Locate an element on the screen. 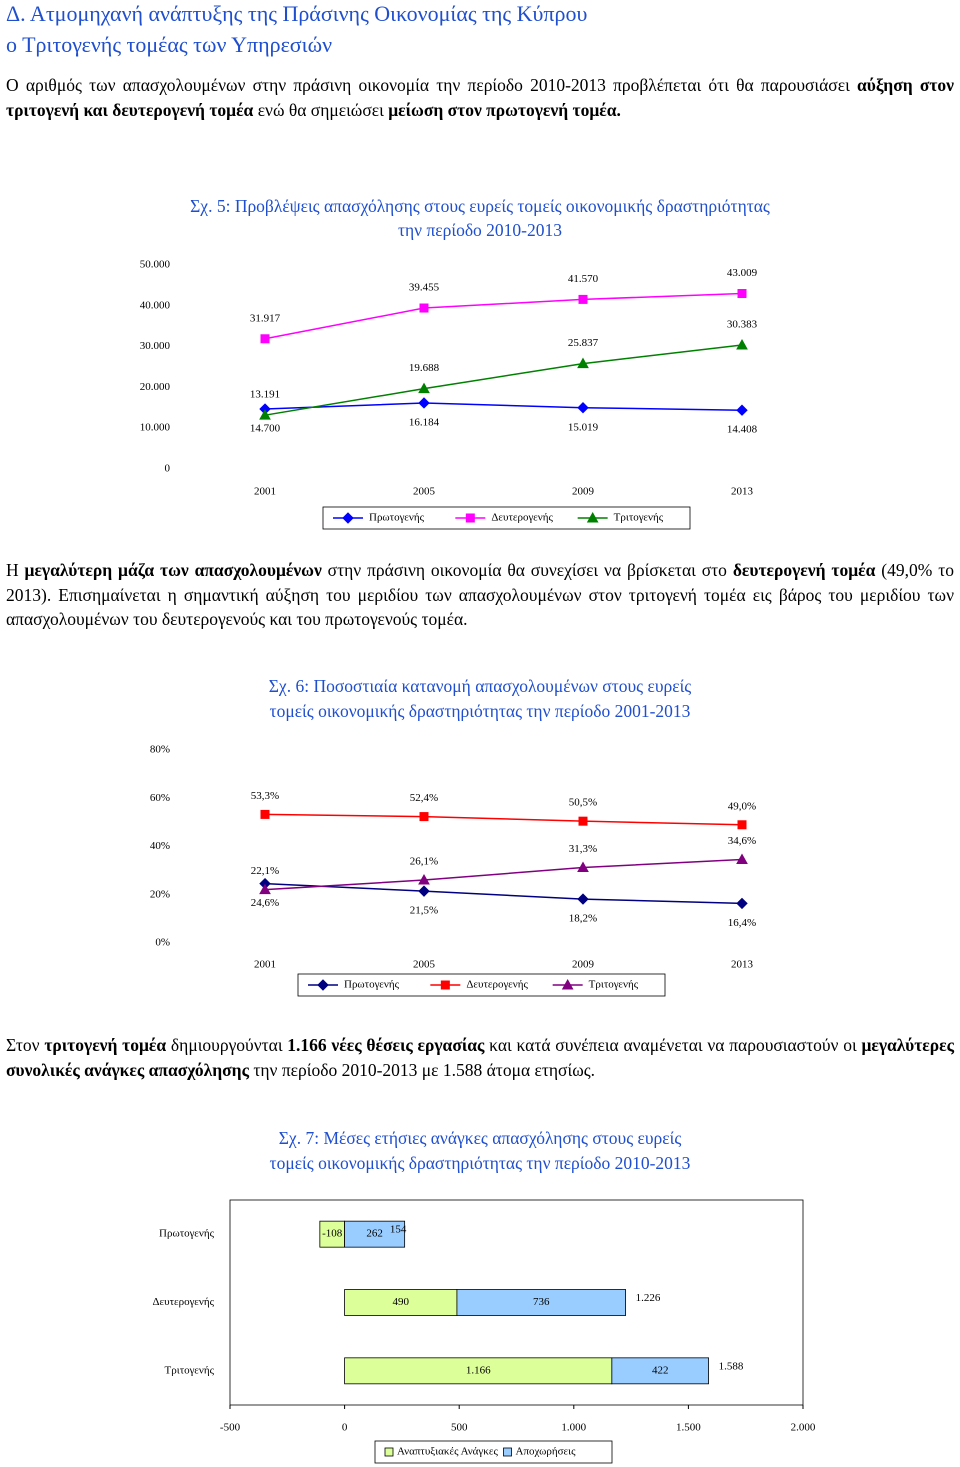  text-run: μεγαλύτερη μάζα των απασχολουμένων is located at coordinates (173, 570).